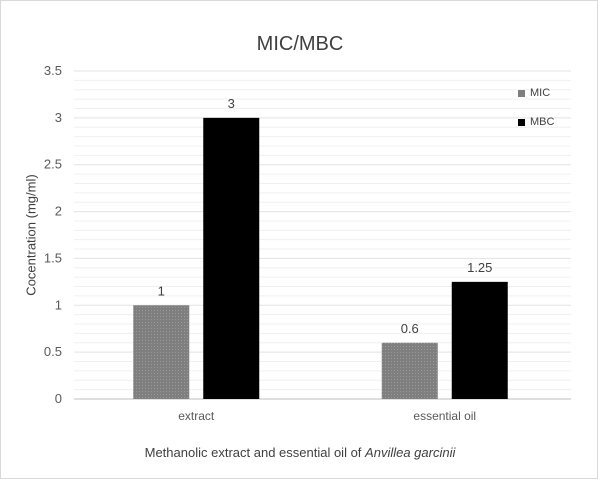 The image size is (598, 480). I want to click on y-tick-label: 0.5, so click(53, 351).